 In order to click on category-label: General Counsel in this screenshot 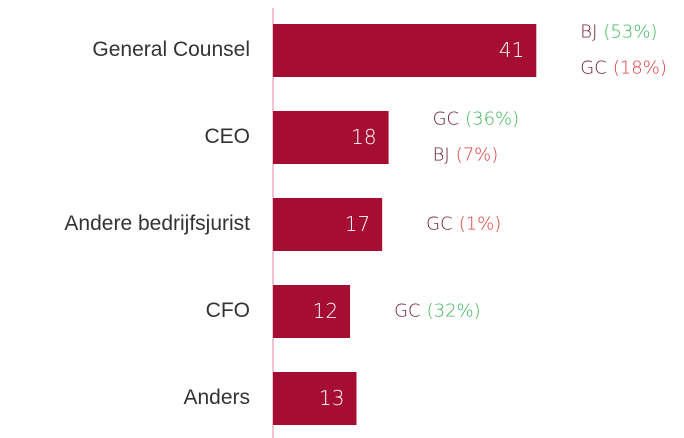, I will do `click(171, 49)`.